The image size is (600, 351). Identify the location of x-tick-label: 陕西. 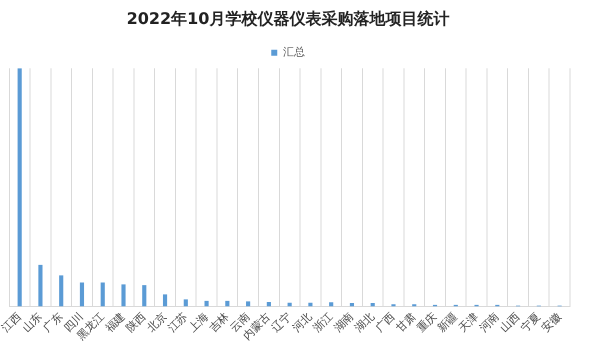
(136, 322).